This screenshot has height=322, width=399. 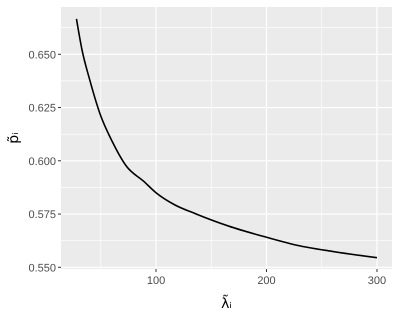 What do you see at coordinates (42, 268) in the screenshot?
I see `y-tick-label: 0.550` at bounding box center [42, 268].